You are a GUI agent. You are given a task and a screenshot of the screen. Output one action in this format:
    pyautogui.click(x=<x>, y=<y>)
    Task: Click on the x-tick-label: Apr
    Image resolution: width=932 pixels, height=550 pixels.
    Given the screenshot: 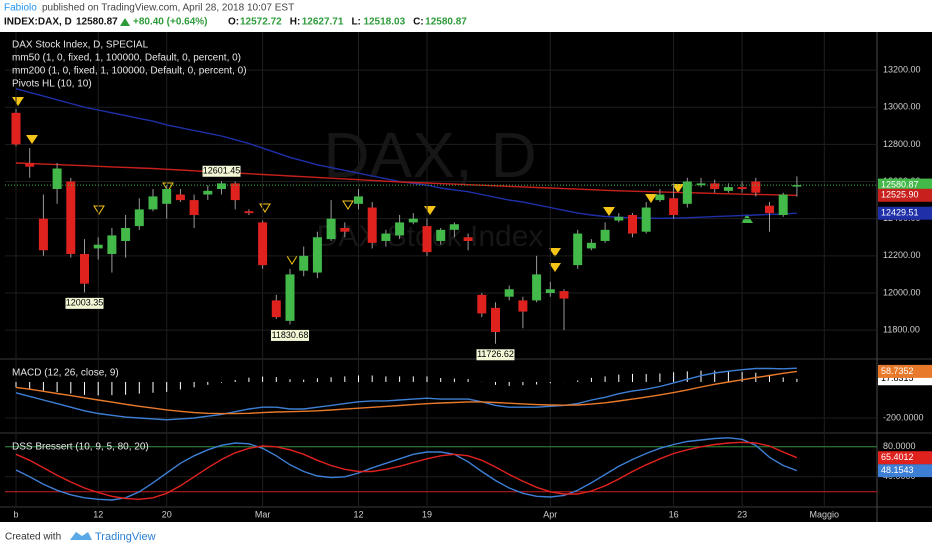 What is the action you would take?
    pyautogui.click(x=550, y=514)
    